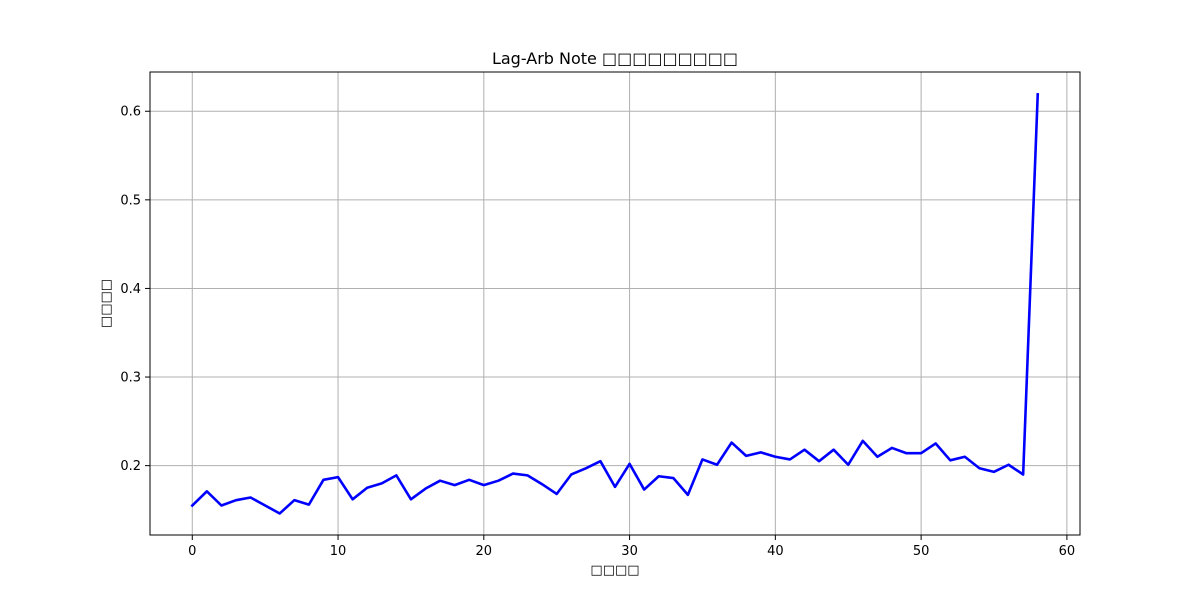  I want to click on x-tick-label: 20, so click(484, 551).